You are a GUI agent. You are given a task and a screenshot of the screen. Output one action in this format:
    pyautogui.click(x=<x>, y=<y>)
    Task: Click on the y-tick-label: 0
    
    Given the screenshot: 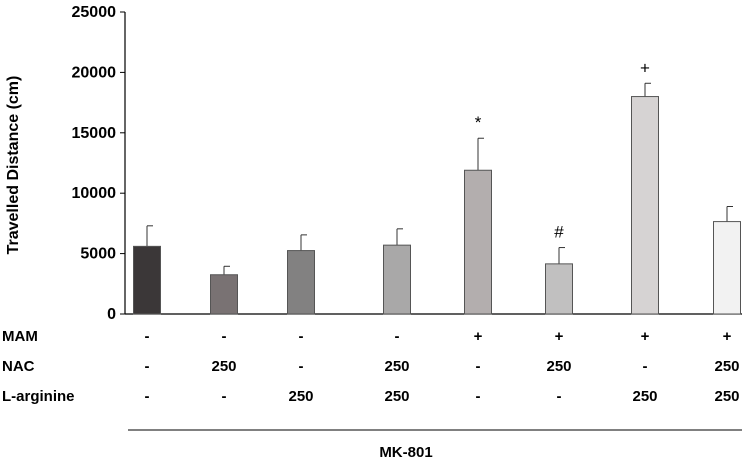 What is the action you would take?
    pyautogui.click(x=111, y=314)
    